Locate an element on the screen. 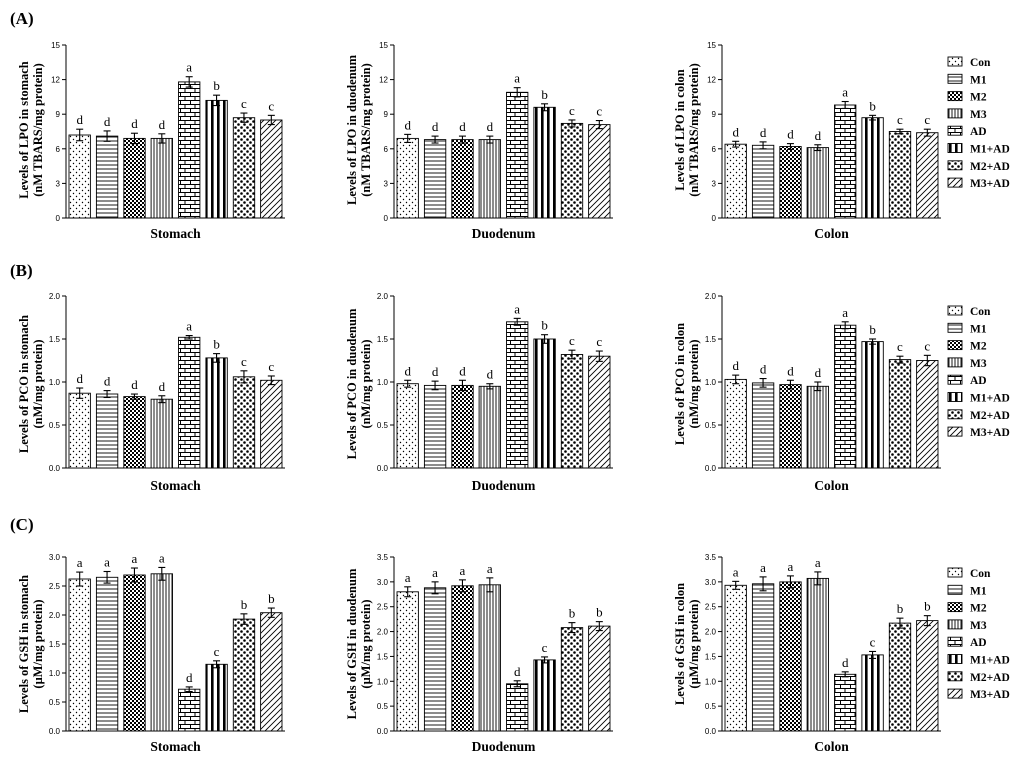  y-tick-label: 3 is located at coordinates (386, 183).